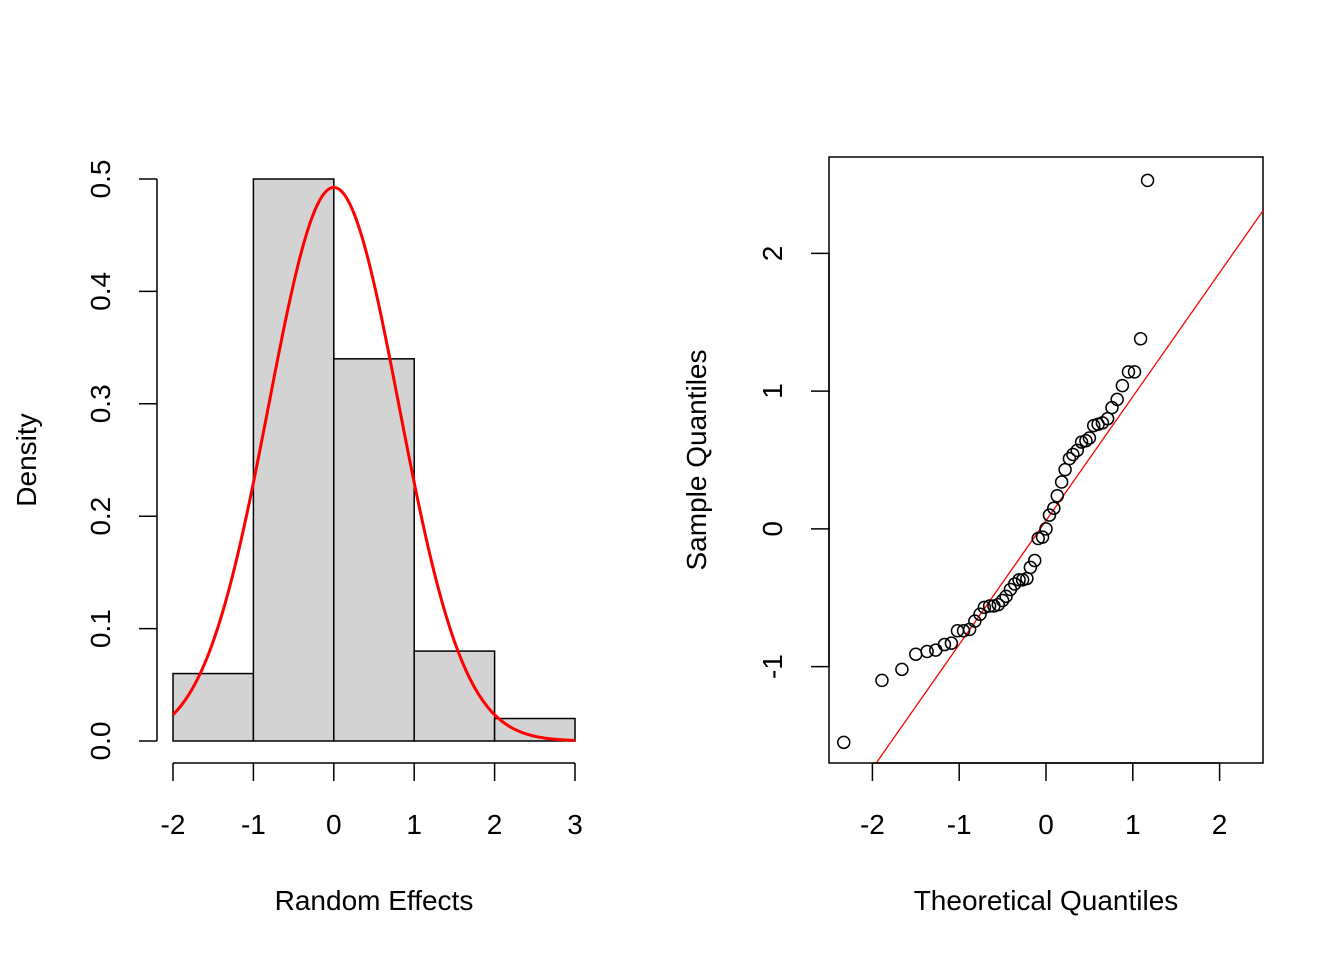  Describe the element at coordinates (26, 459) in the screenshot. I see `histogram-y-axis-label: Density` at that location.